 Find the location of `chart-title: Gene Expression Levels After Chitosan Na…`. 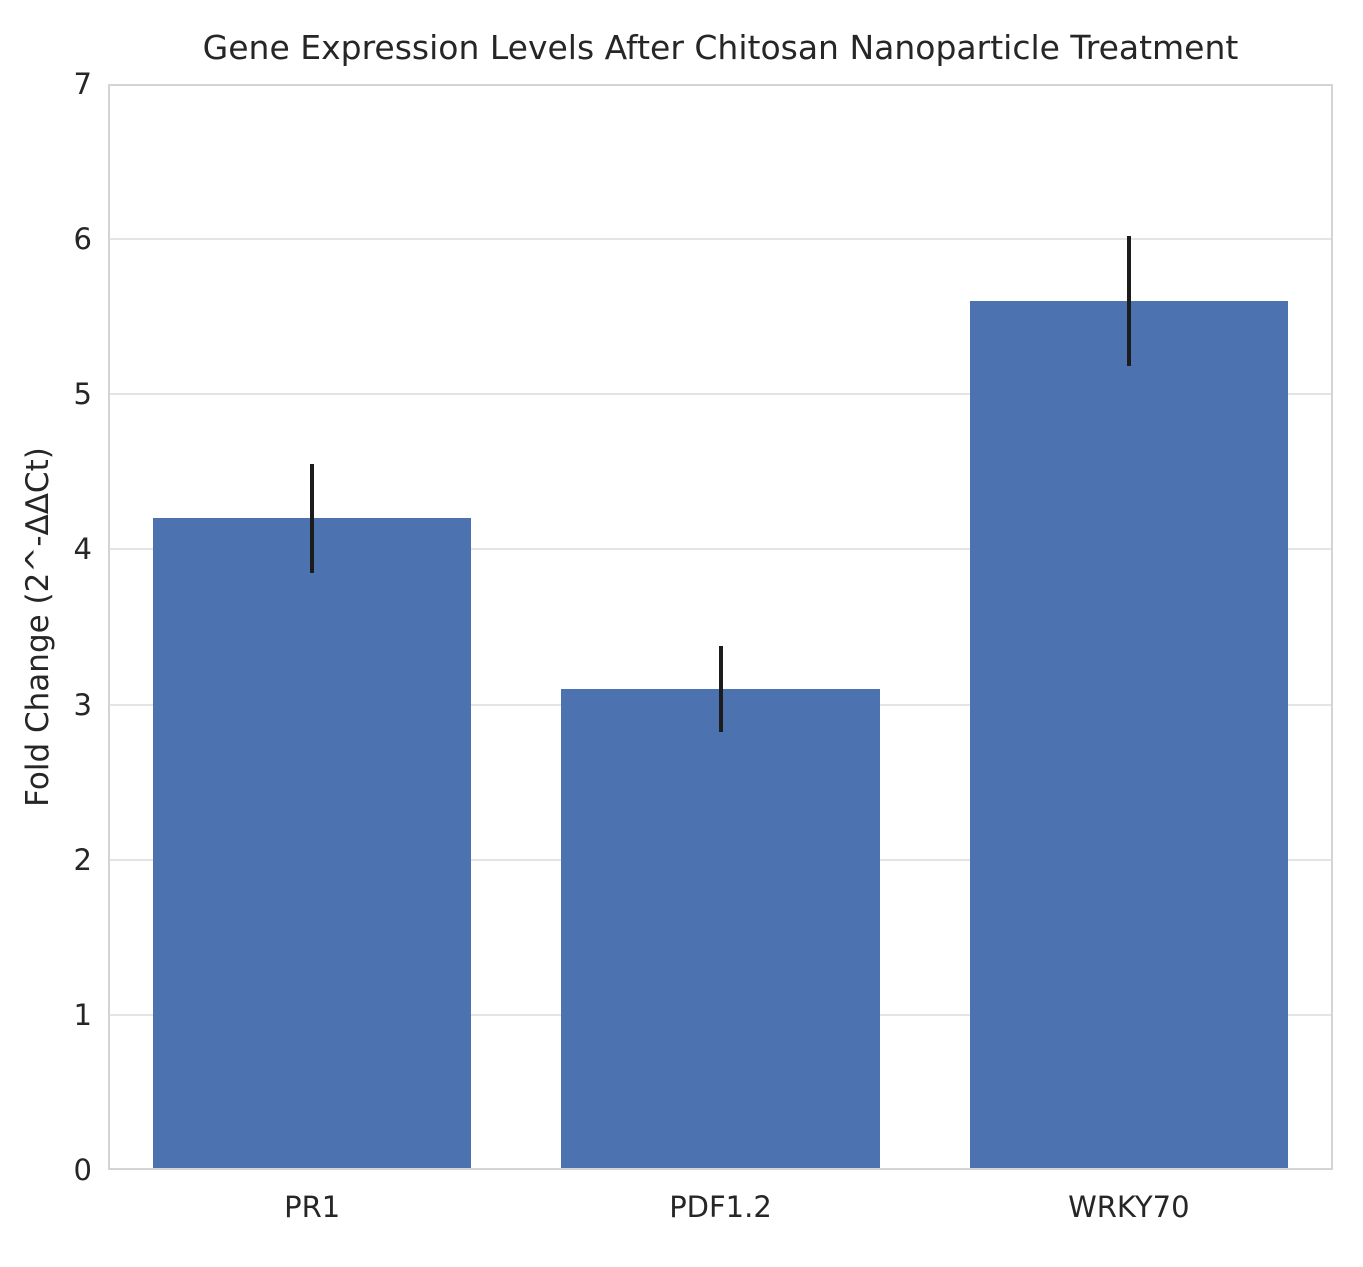

chart-title: Gene Expression Levels After Chitosan Na… is located at coordinates (720, 47).